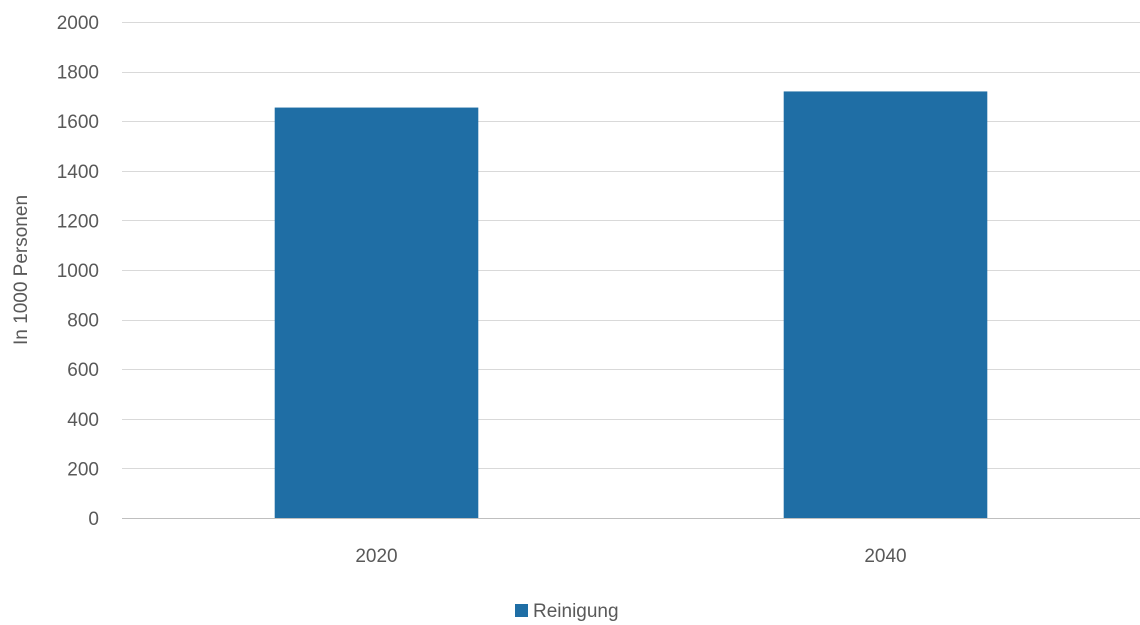 The height and width of the screenshot is (625, 1140). What do you see at coordinates (78, 122) in the screenshot?
I see `y-tick-label-1600: 1600` at bounding box center [78, 122].